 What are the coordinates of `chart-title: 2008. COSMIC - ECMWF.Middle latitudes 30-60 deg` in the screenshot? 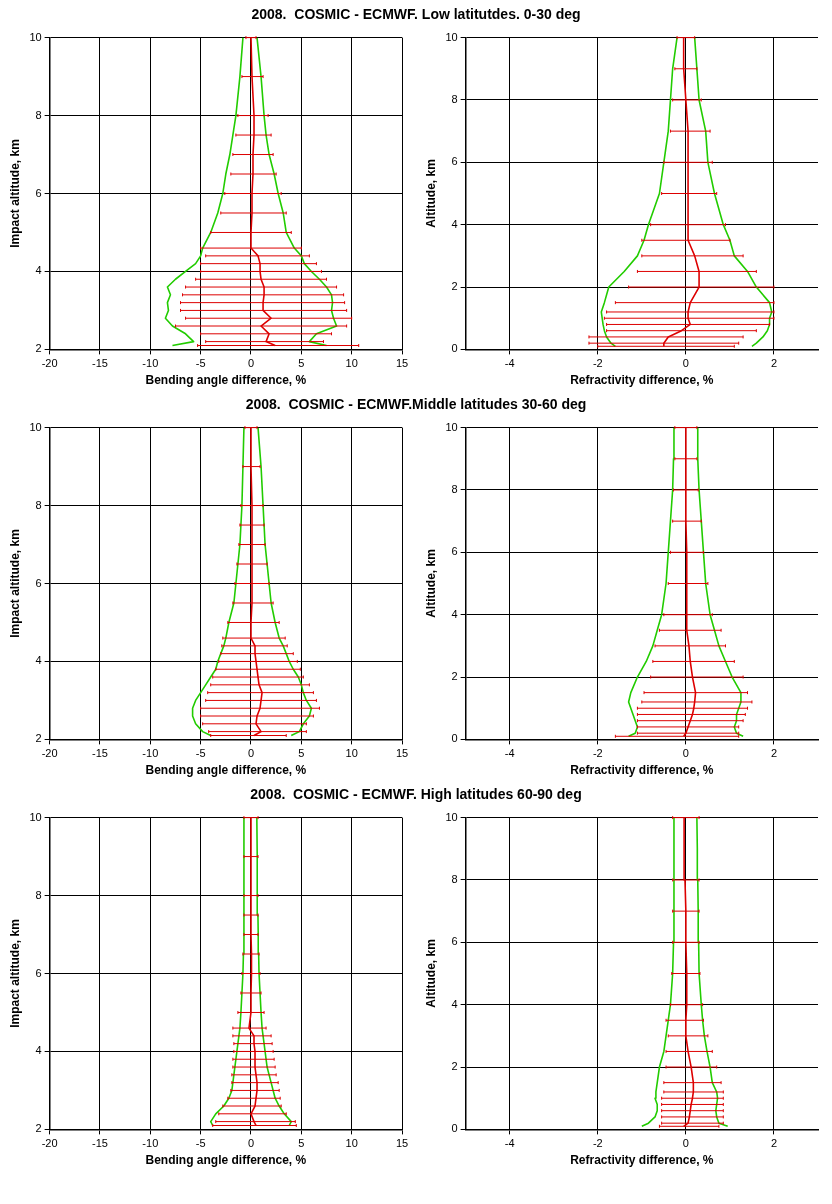 It's located at (416, 404).